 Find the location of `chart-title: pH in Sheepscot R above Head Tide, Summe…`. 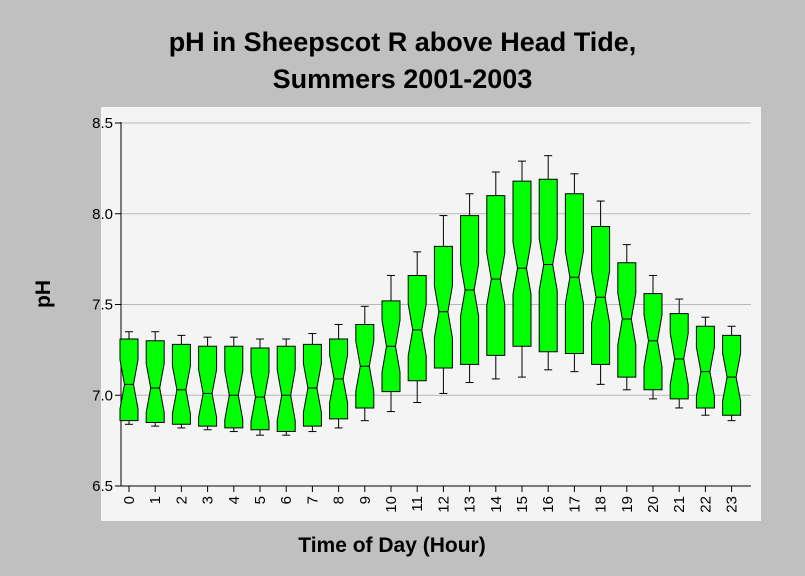

chart-title: pH in Sheepscot R above Head Tide, Summe… is located at coordinates (402, 61).